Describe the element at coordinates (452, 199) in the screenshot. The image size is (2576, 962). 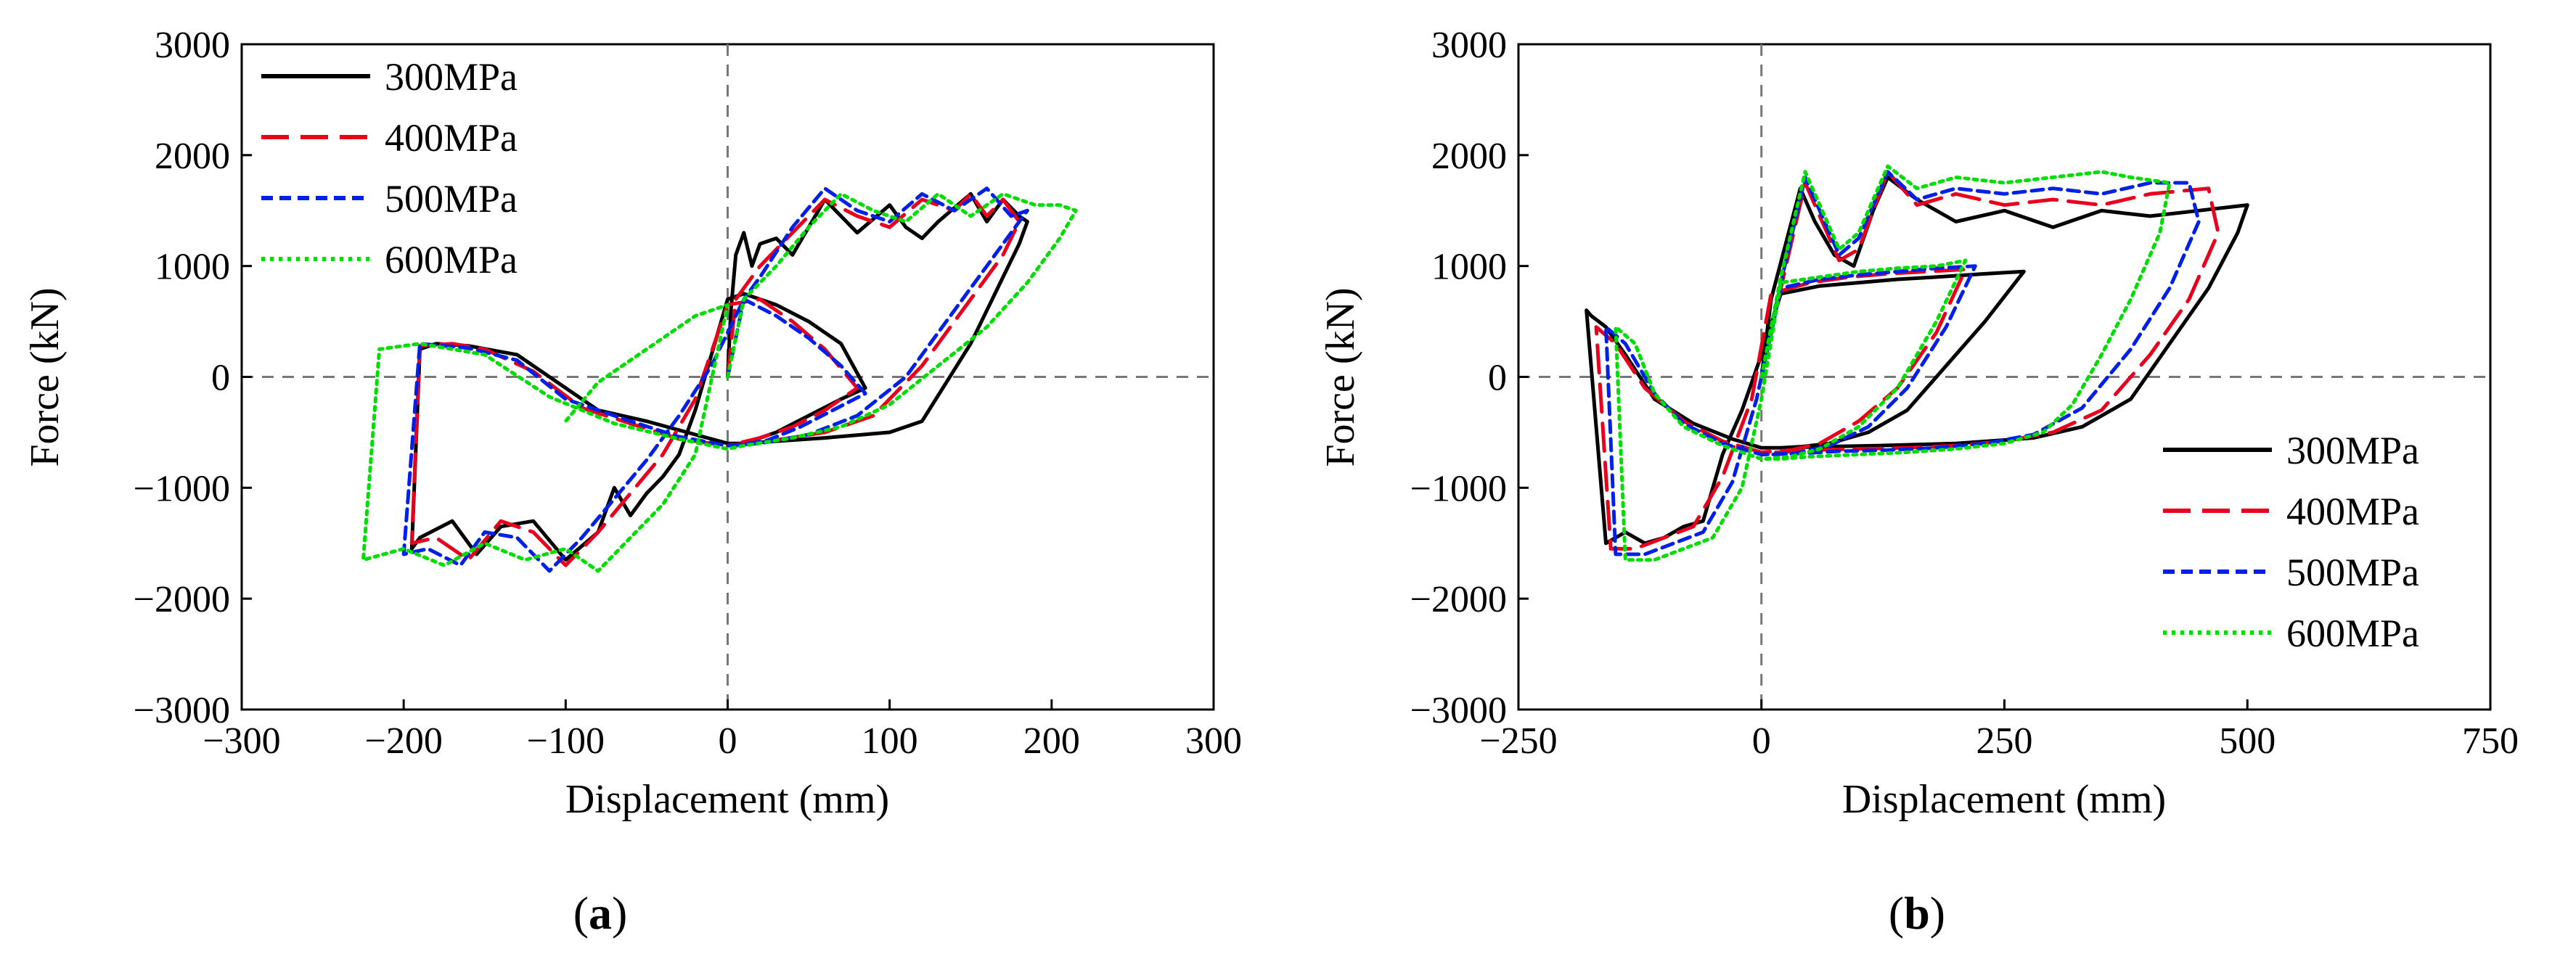
I see `legend-label-500mpa-a: 500MPa` at that location.